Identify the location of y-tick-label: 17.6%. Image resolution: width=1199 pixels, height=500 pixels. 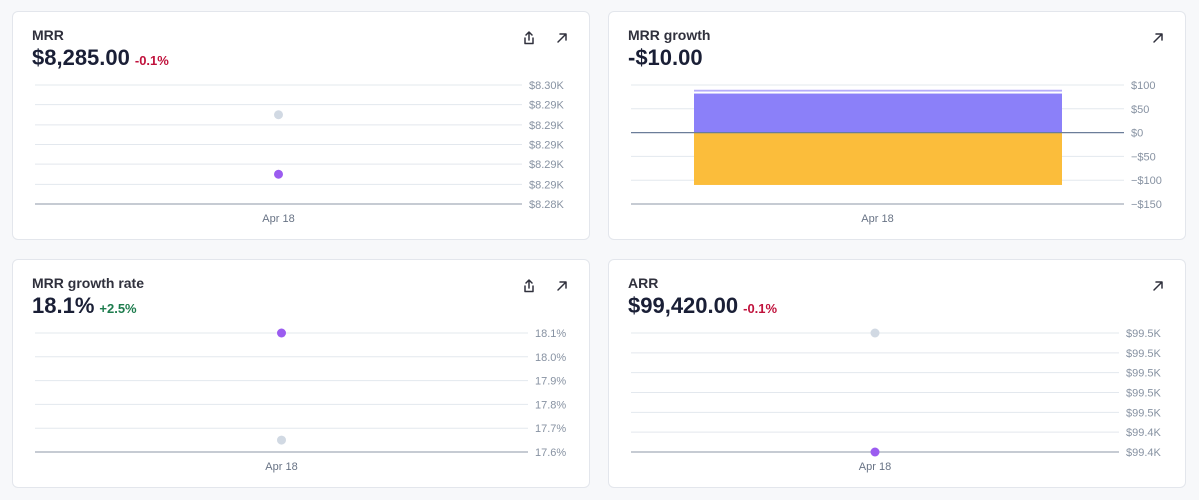
(550, 453).